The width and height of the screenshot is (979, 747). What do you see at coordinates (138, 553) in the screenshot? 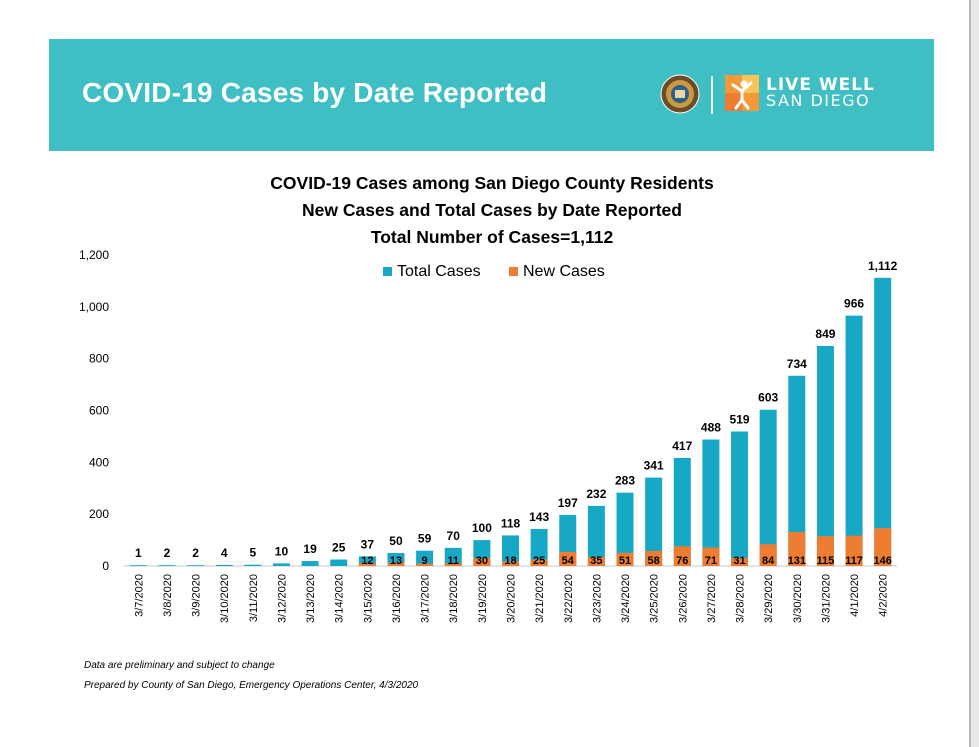
I see `total-cases-label: 1` at bounding box center [138, 553].